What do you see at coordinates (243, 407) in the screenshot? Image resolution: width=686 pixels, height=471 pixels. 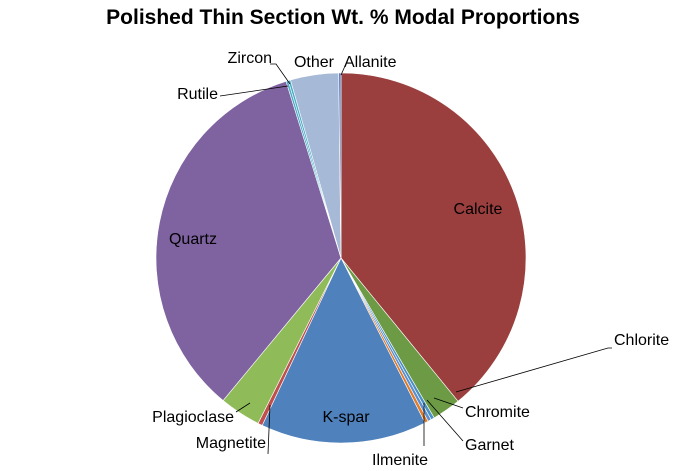 I see `leader-line-plagioclase` at bounding box center [243, 407].